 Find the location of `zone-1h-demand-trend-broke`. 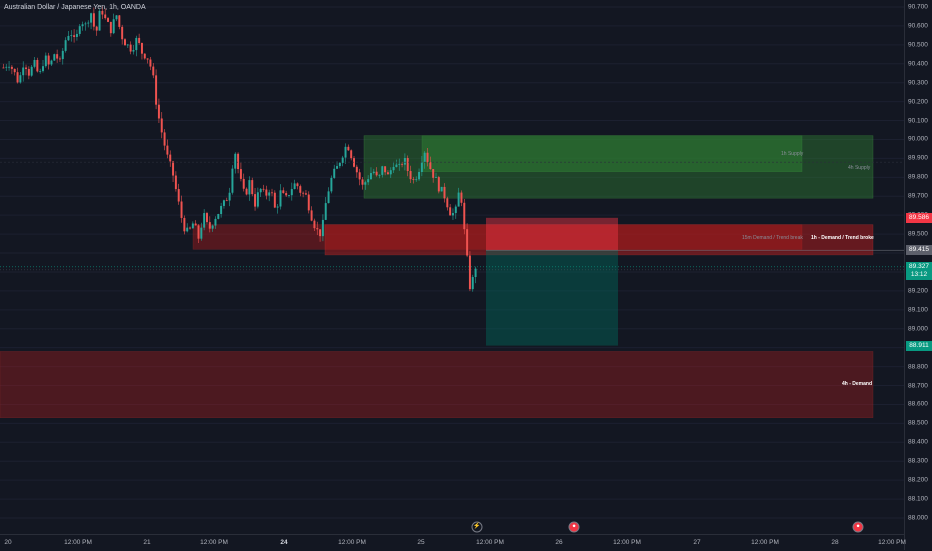

zone-1h-demand-trend-broke is located at coordinates (599, 240).